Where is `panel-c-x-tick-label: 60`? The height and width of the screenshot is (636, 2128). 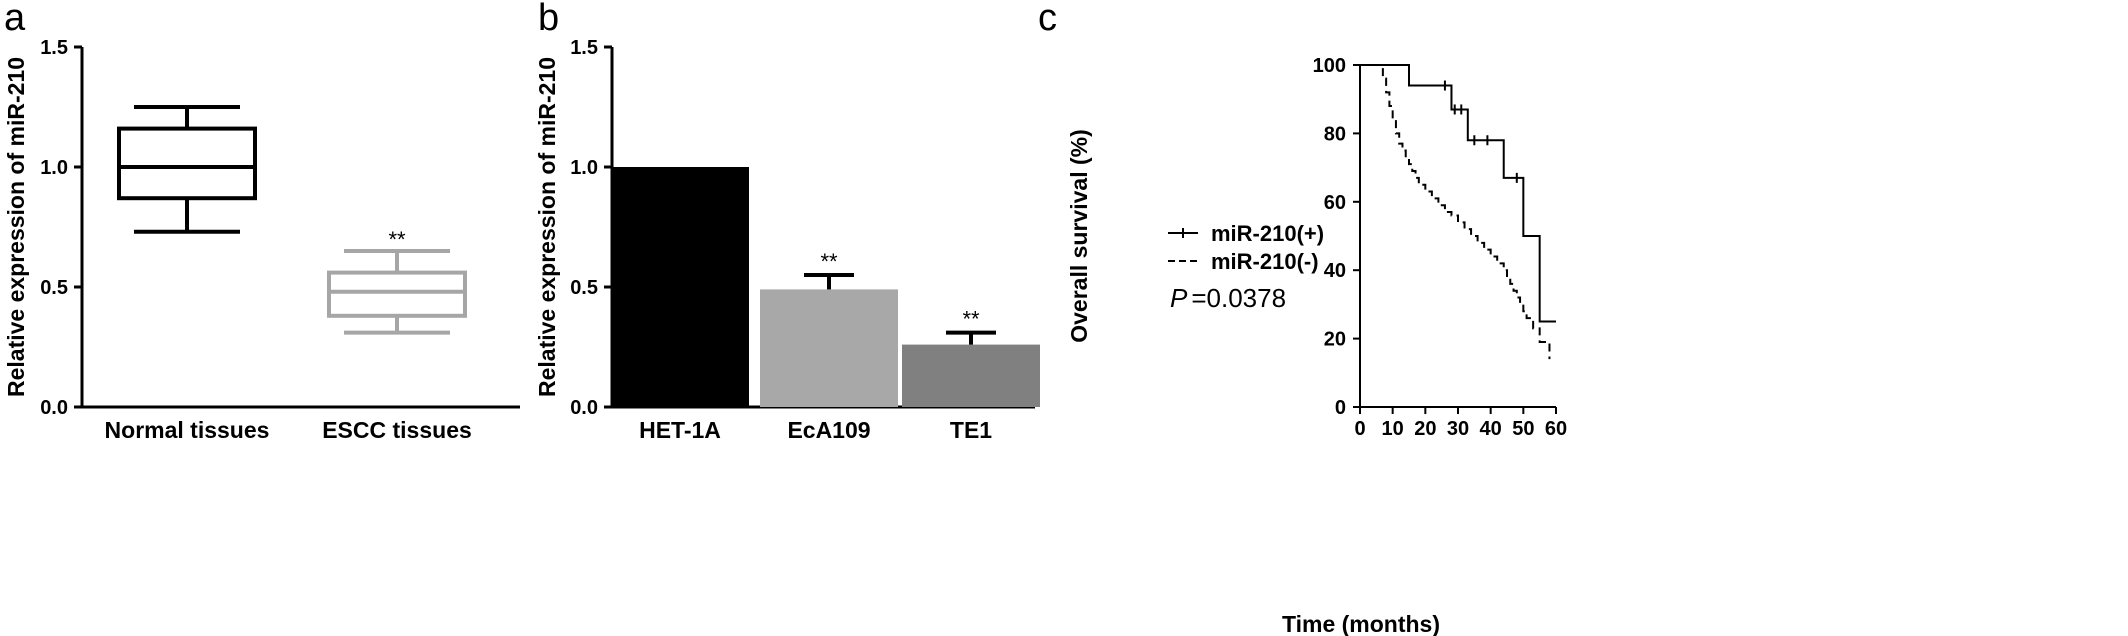
panel-c-x-tick-label: 60 is located at coordinates (1556, 429).